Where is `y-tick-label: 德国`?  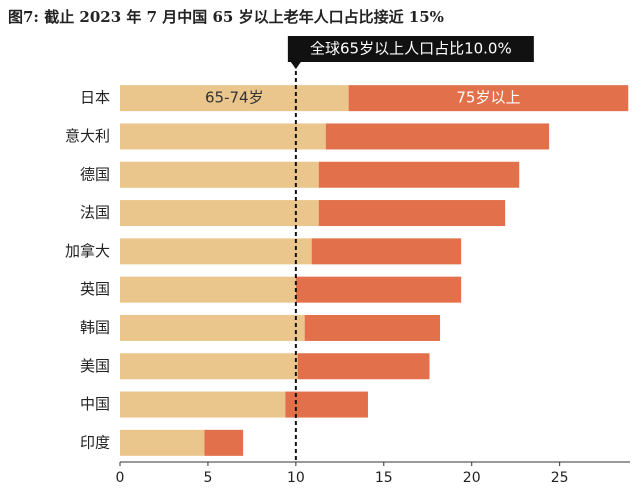 y-tick-label: 德国 is located at coordinates (95, 174).